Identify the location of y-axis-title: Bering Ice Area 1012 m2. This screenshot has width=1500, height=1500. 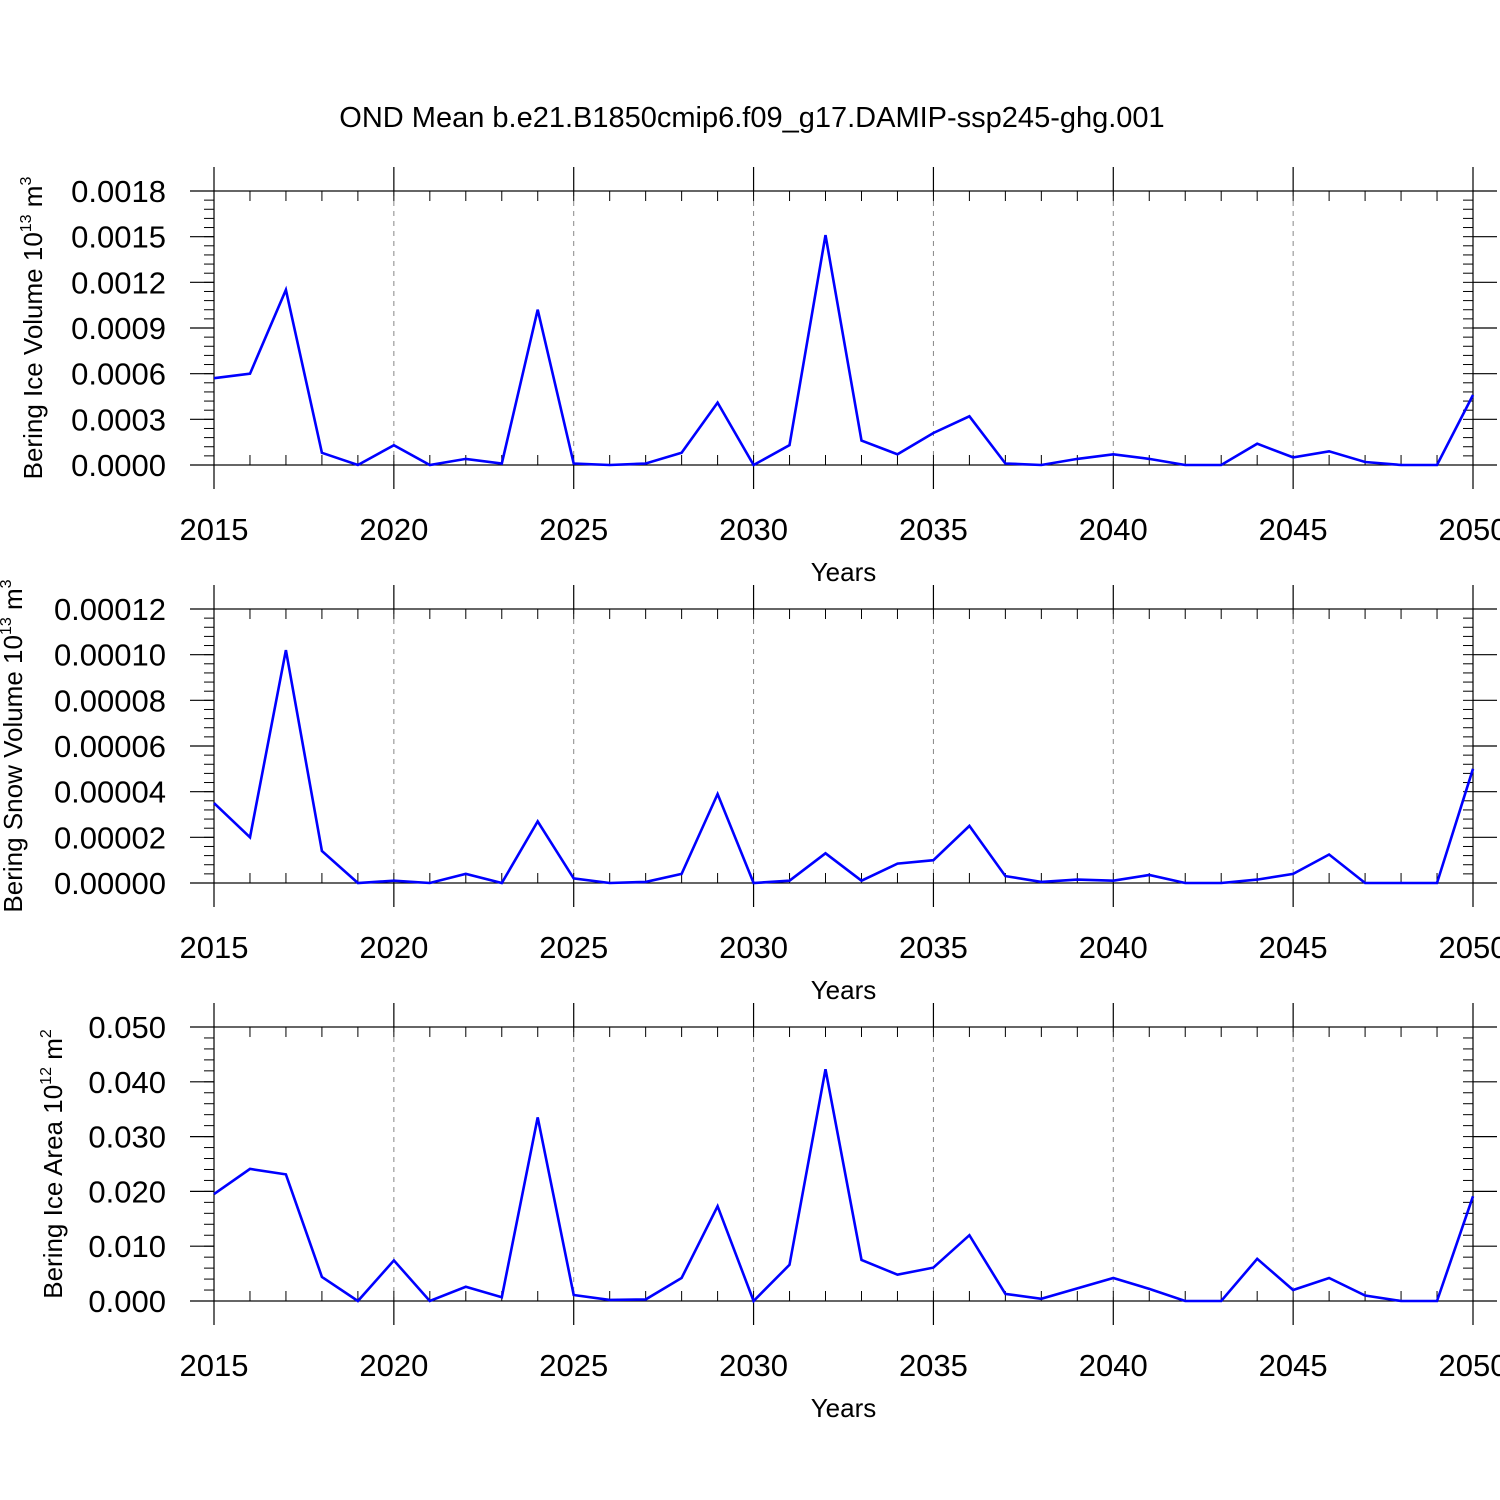
(53, 1164).